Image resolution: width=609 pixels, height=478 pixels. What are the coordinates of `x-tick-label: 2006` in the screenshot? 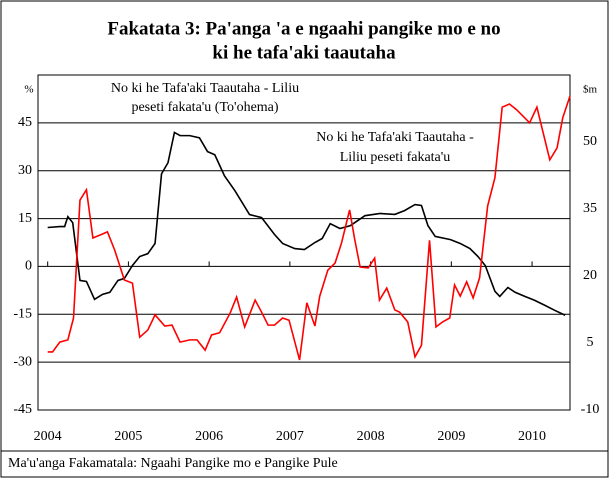 It's located at (209, 436).